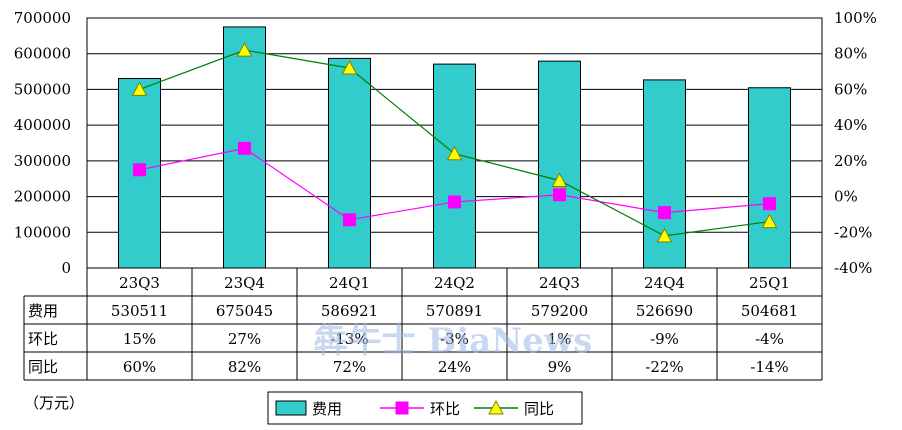 This screenshot has width=902, height=430. I want to click on y-left-tick-label: 700000, so click(42, 18).